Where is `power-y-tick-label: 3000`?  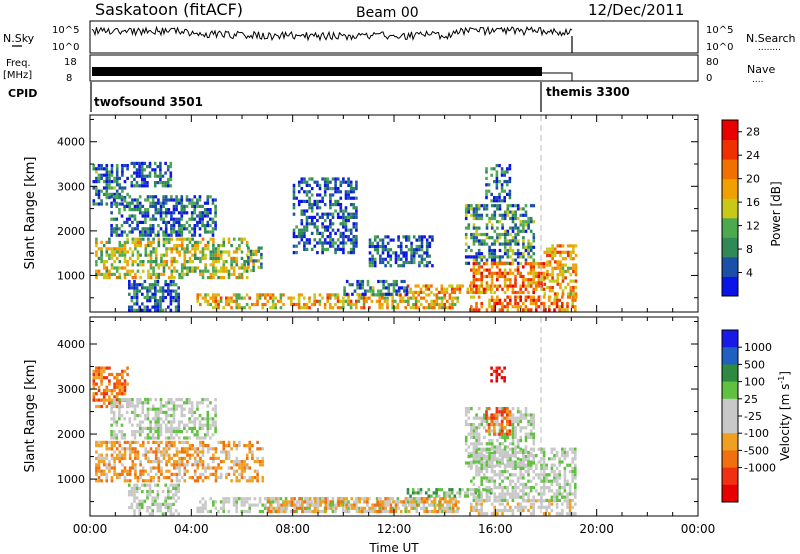 power-y-tick-label: 3000 is located at coordinates (71, 186).